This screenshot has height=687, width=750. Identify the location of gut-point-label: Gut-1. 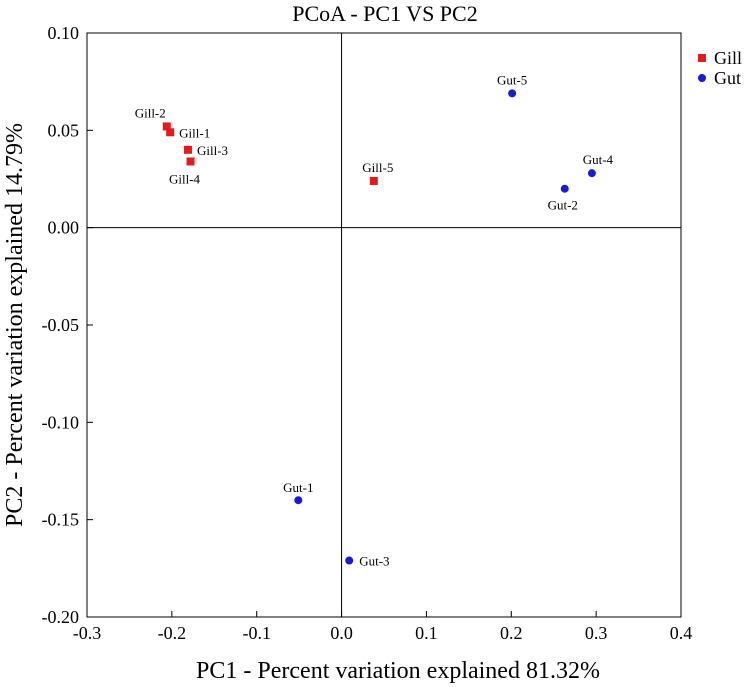
(298, 487).